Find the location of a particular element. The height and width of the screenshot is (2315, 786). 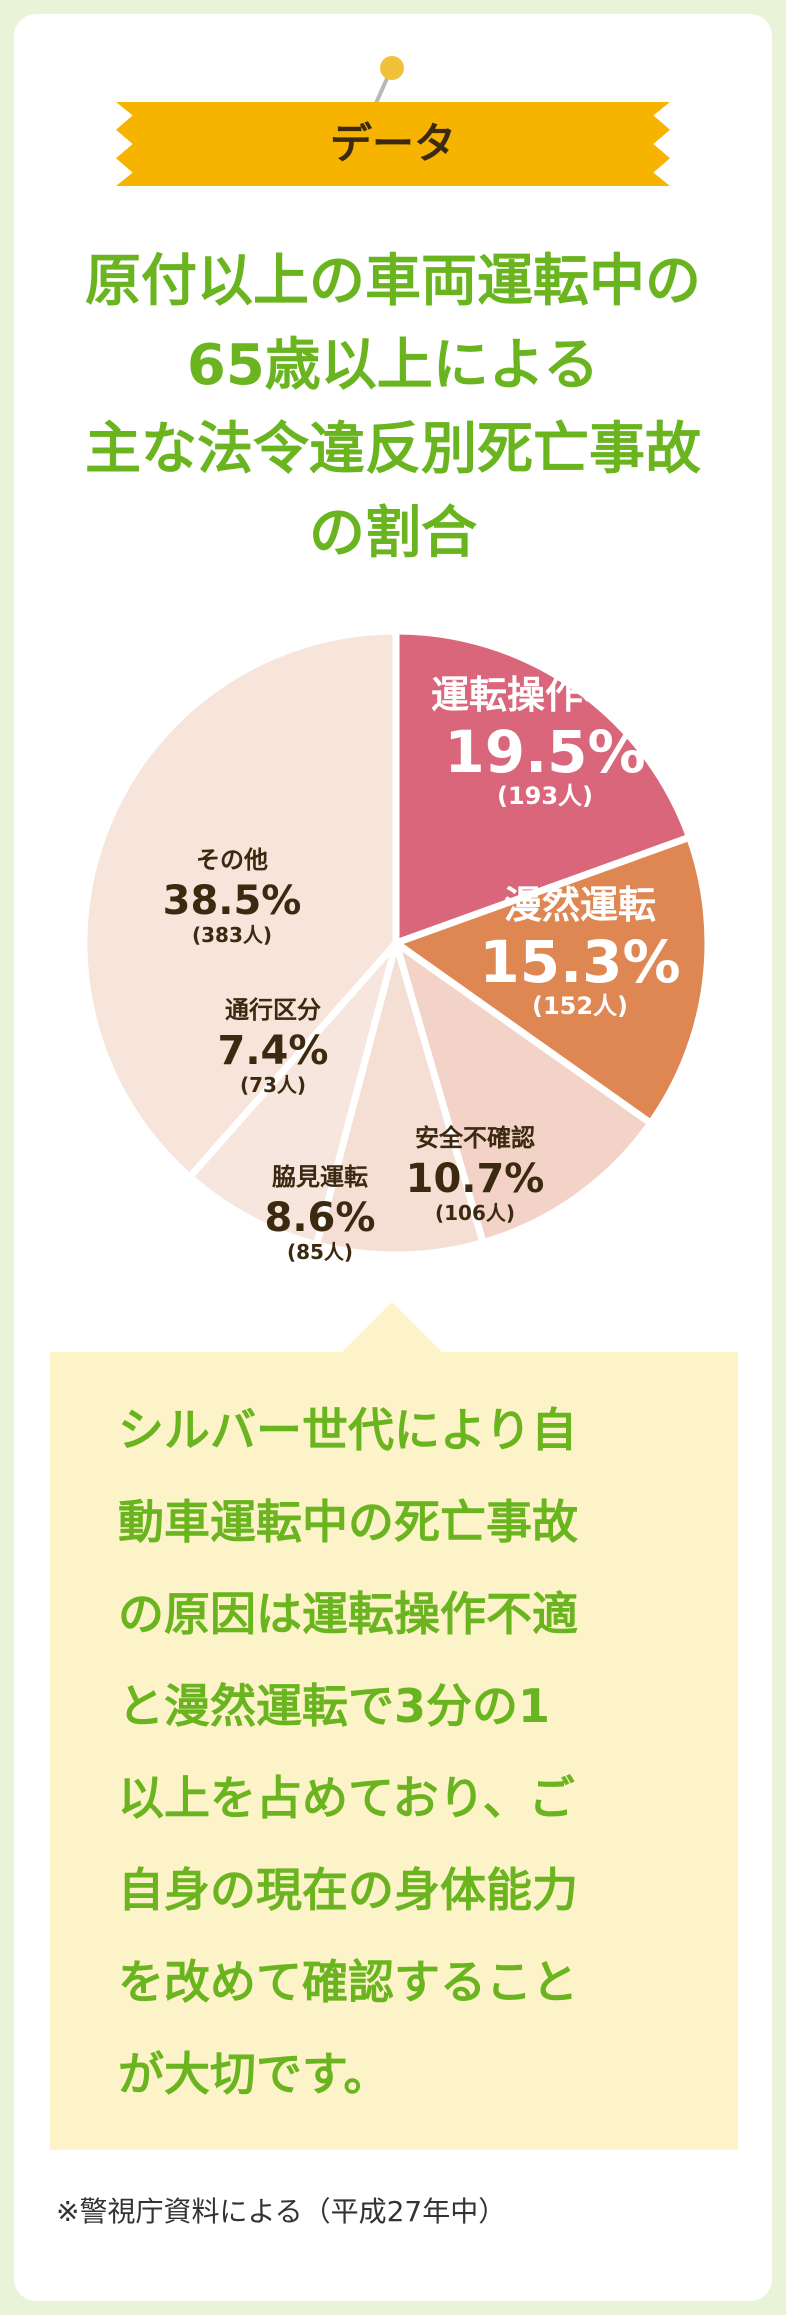

callout-line: の原因は運転操作不適 is located at coordinates (348, 1614).